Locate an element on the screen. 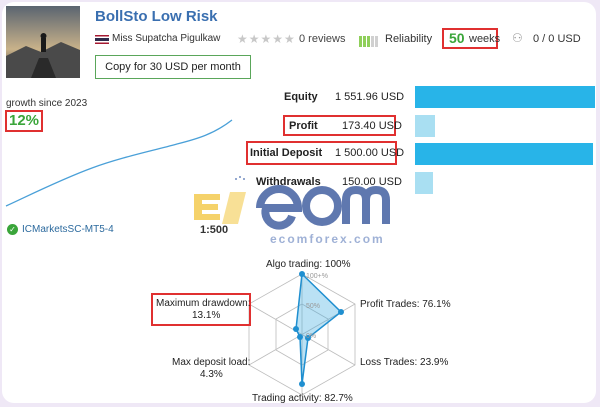  growth-value: 12% is located at coordinates (24, 120).